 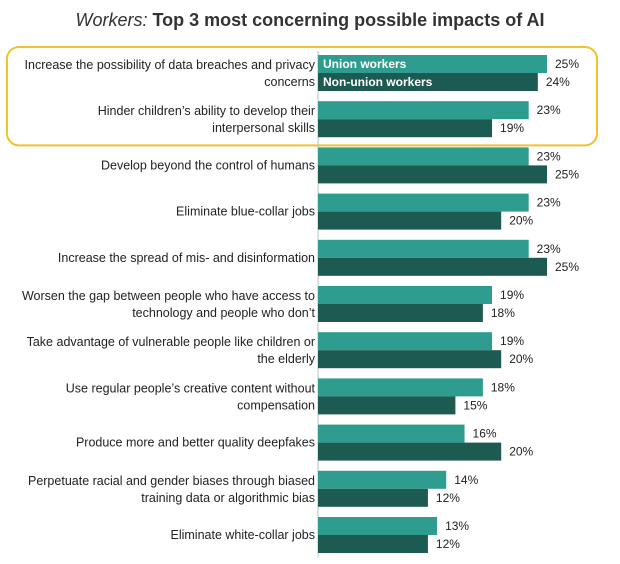 What do you see at coordinates (378, 82) in the screenshot?
I see `legend-non-union-workers: Non-union workers` at bounding box center [378, 82].